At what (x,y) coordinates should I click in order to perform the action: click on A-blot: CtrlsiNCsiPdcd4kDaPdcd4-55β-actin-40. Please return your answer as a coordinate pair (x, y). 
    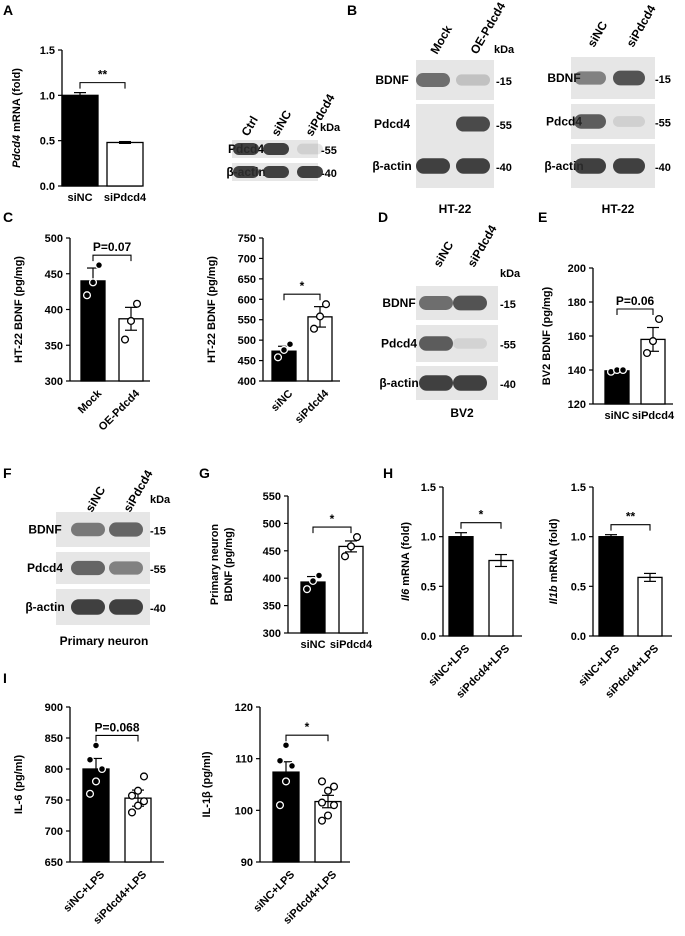
    Looking at the image, I should click on (283, 136).